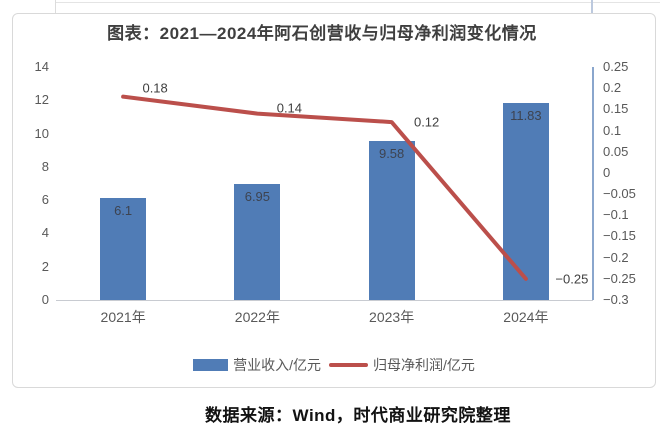  What do you see at coordinates (322, 33) in the screenshot?
I see `chart-title: 图表：2021—2024年阿石创营收与归母净利润变化情况` at bounding box center [322, 33].